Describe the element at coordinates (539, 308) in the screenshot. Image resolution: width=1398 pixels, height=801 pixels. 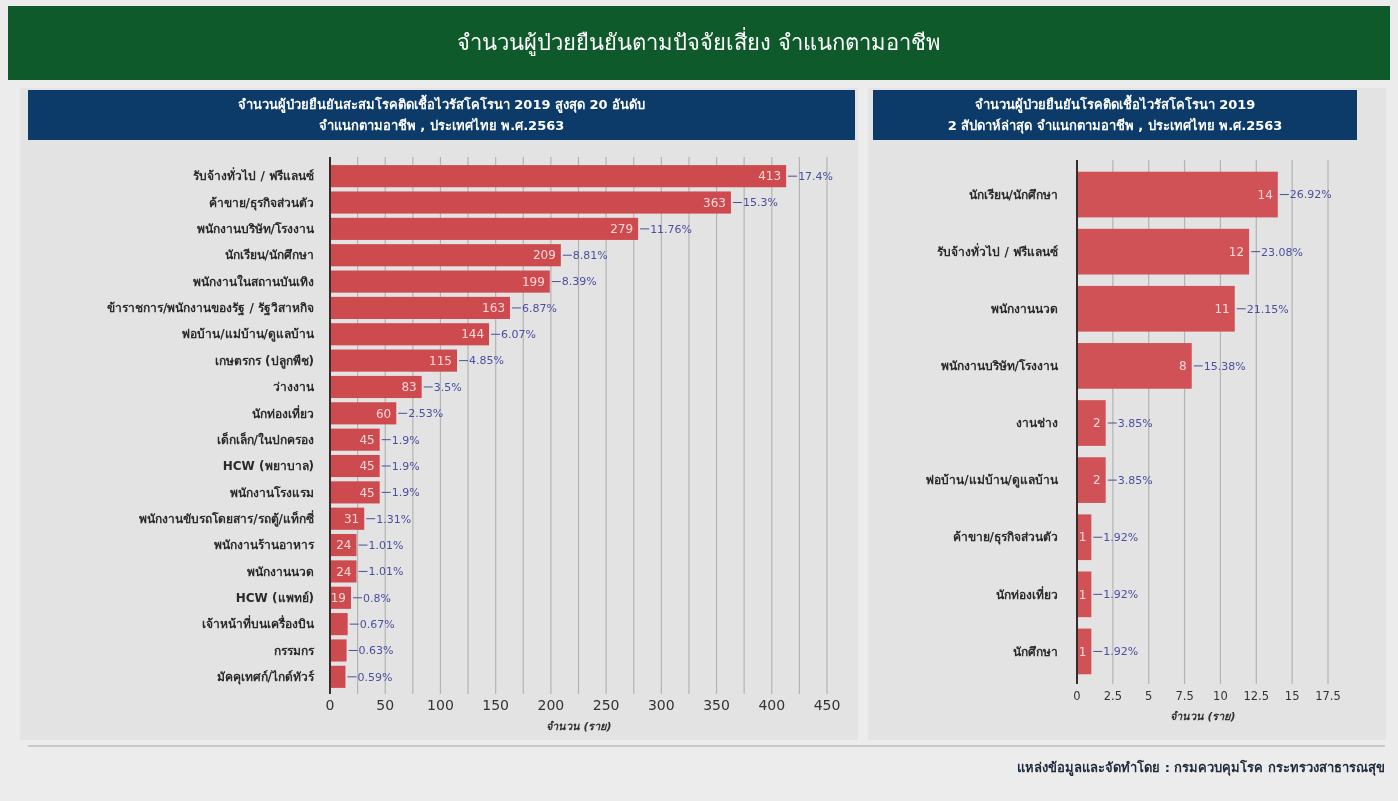
I see `annotation: 6.87%` at that location.